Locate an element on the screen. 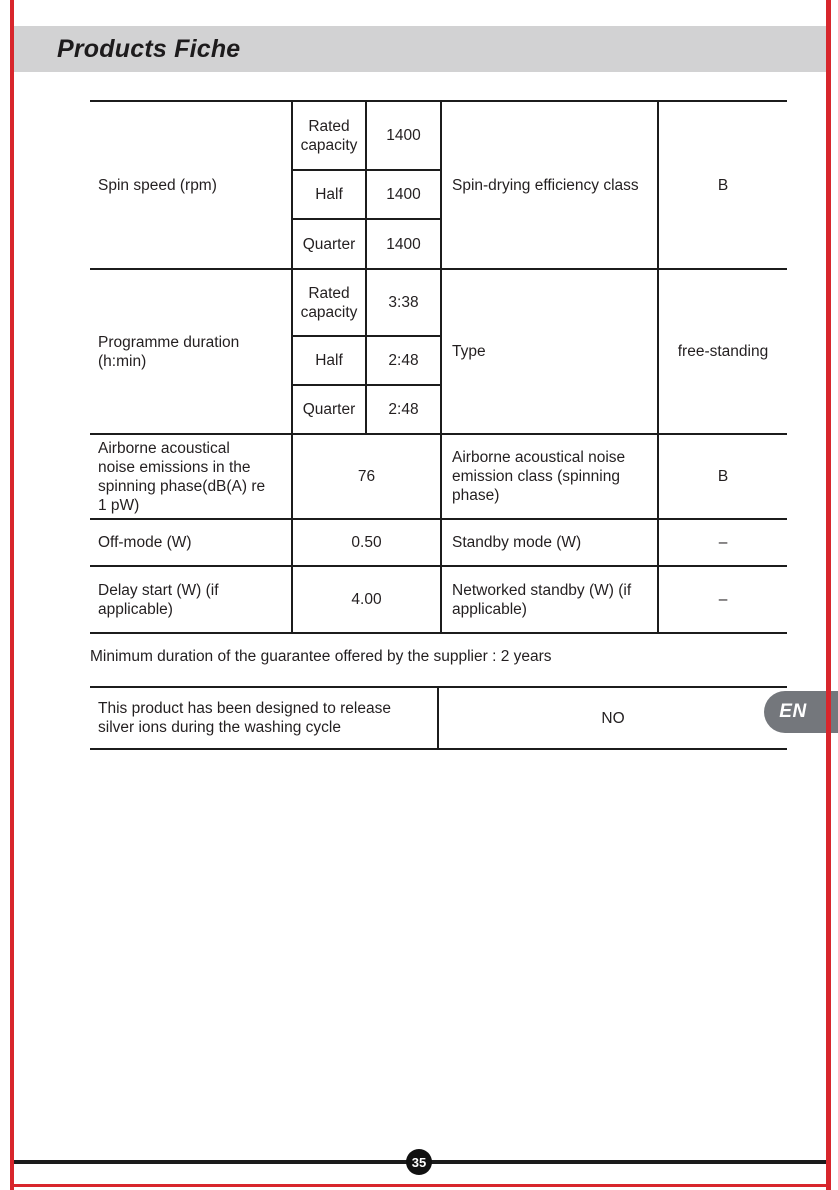 Image resolution: width=838 pixels, height=1190 pixels. language-tab-en: EN is located at coordinates (801, 712).